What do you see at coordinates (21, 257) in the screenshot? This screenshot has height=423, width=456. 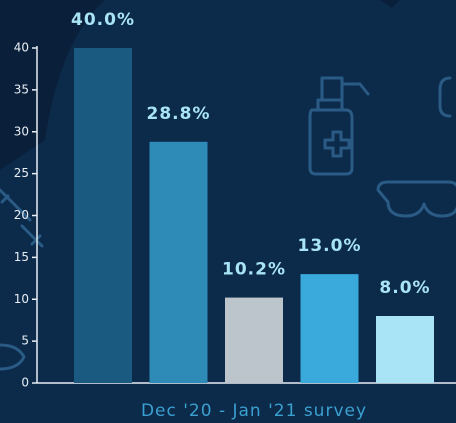 I see `y-tick-label: 15` at bounding box center [21, 257].